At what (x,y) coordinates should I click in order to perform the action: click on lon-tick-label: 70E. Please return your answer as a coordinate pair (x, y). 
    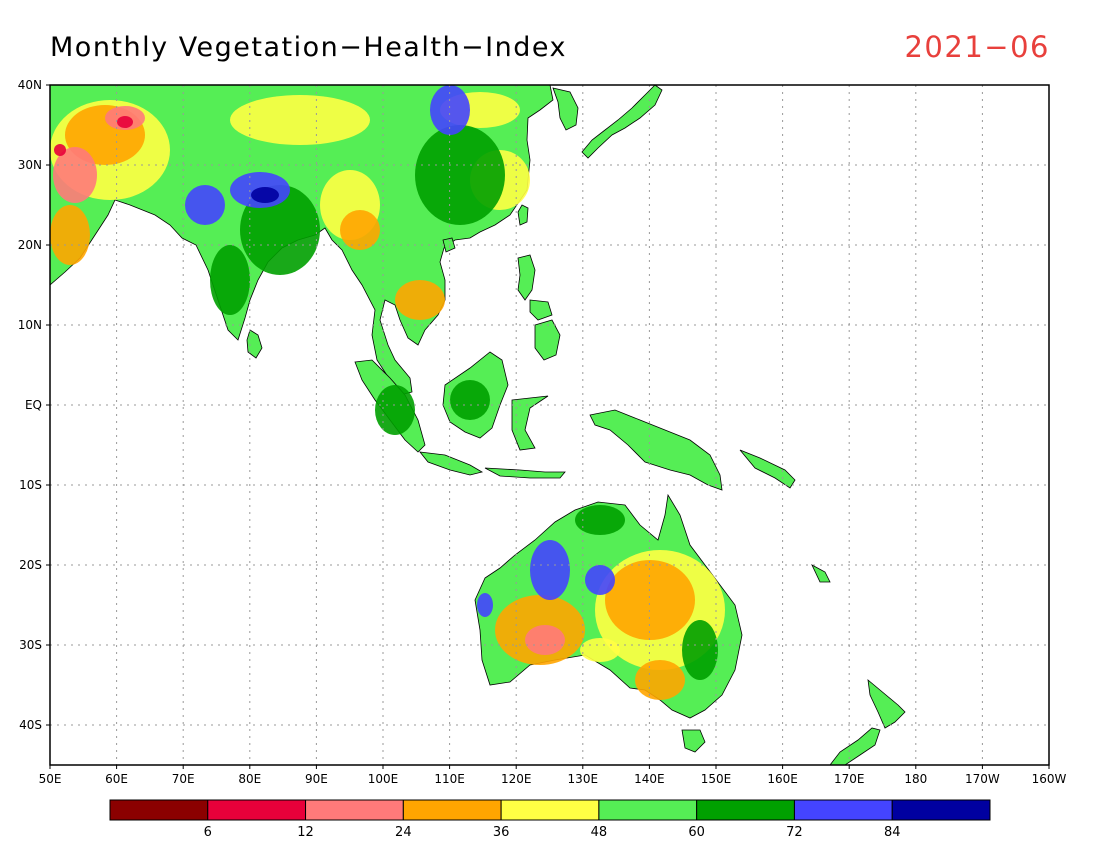
    Looking at the image, I should click on (183, 779).